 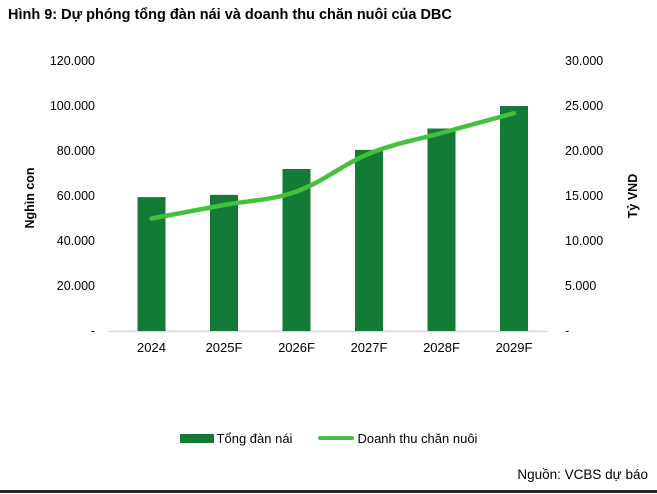 What do you see at coordinates (581, 285) in the screenshot?
I see `right-tick-label: 5.000` at bounding box center [581, 285].